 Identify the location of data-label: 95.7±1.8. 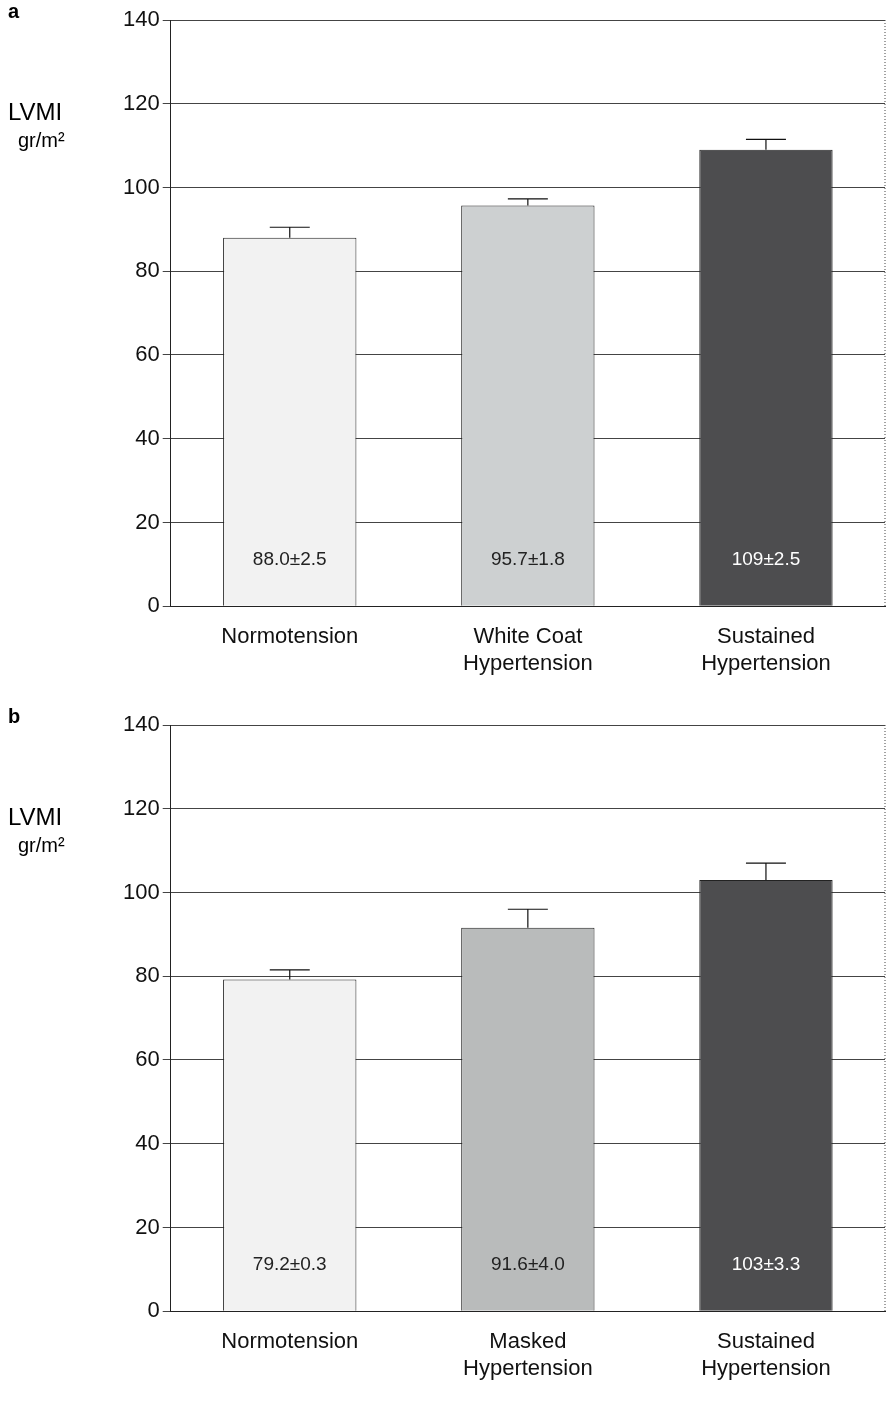
(527, 559).